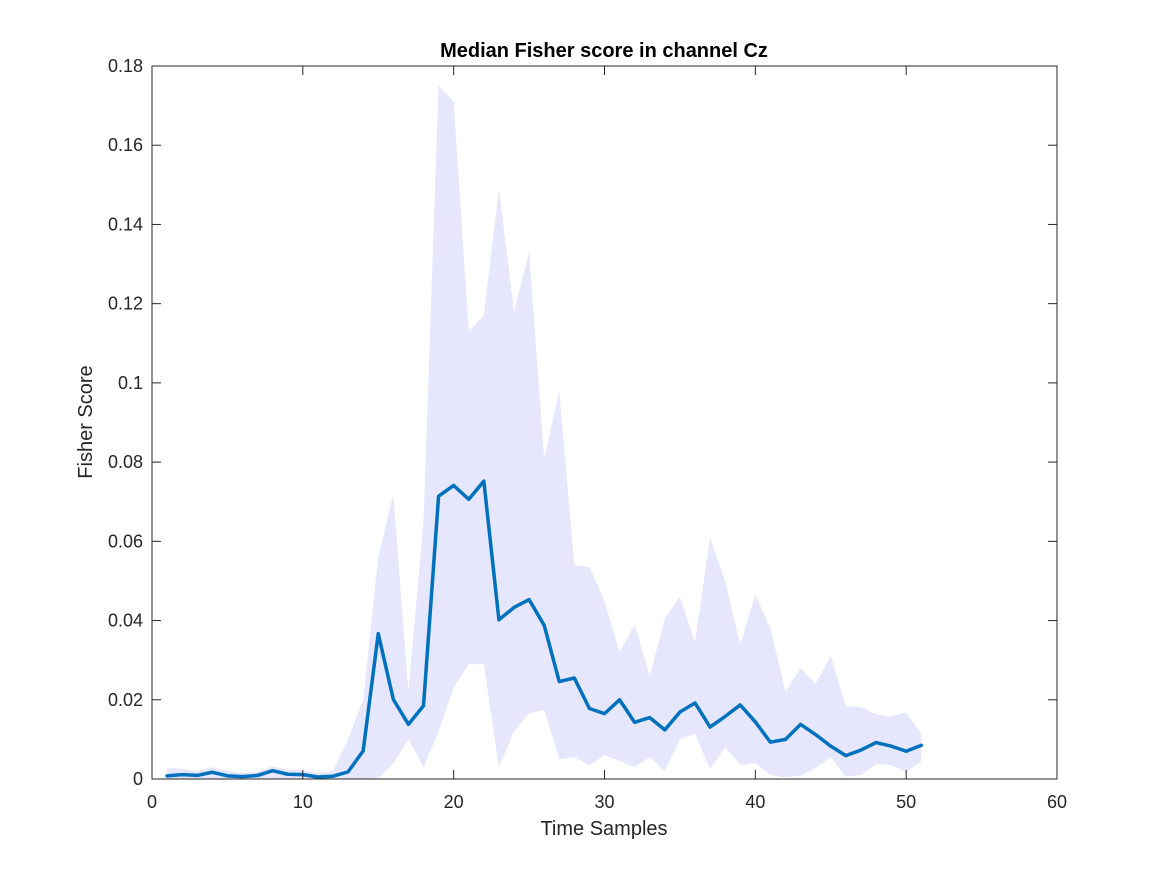 This screenshot has height=875, width=1167. I want to click on y-tick-label: 0.16, so click(125, 145).